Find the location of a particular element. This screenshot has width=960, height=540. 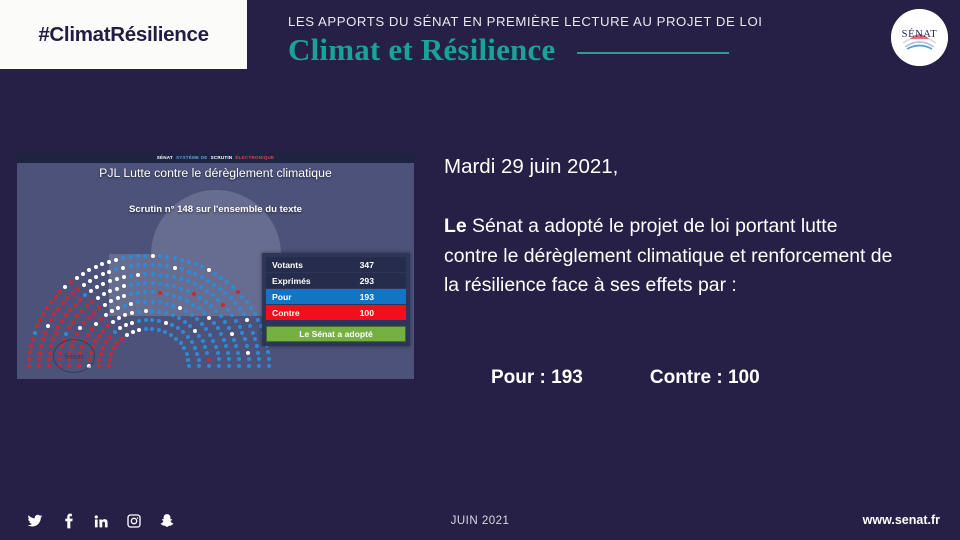

senat-watermark: Sénat is located at coordinates (74, 356).